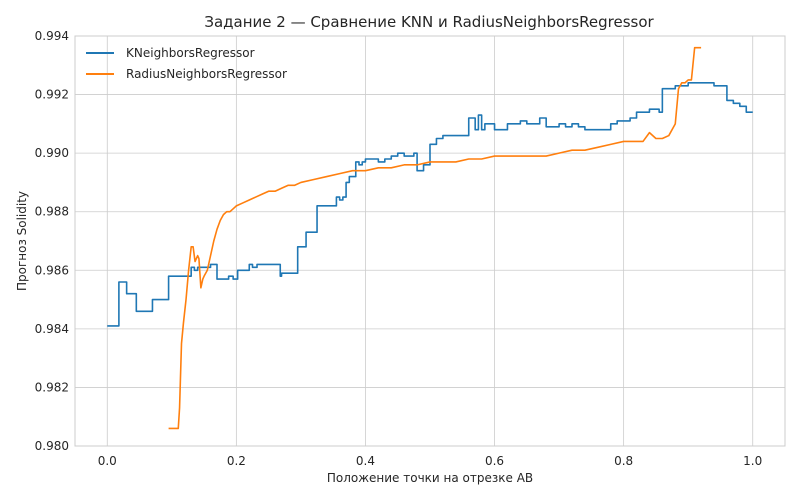 This screenshot has width=800, height=500. What do you see at coordinates (52, 270) in the screenshot?
I see `y-tick-label: 0.986` at bounding box center [52, 270].